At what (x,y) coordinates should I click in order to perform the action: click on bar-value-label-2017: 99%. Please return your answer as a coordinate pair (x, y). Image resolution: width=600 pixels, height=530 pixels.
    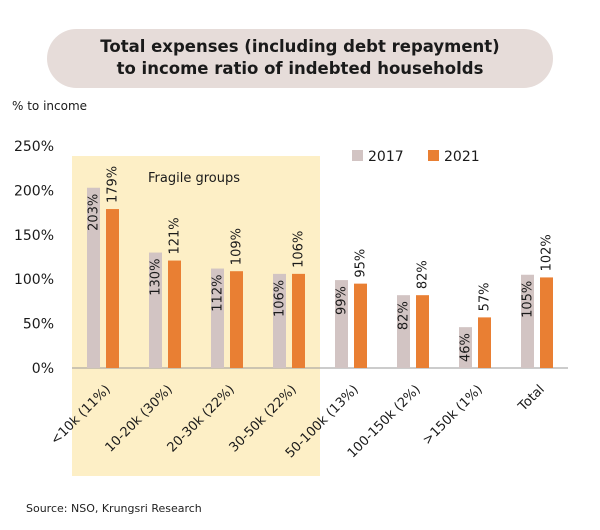
    Looking at the image, I should click on (342, 300).